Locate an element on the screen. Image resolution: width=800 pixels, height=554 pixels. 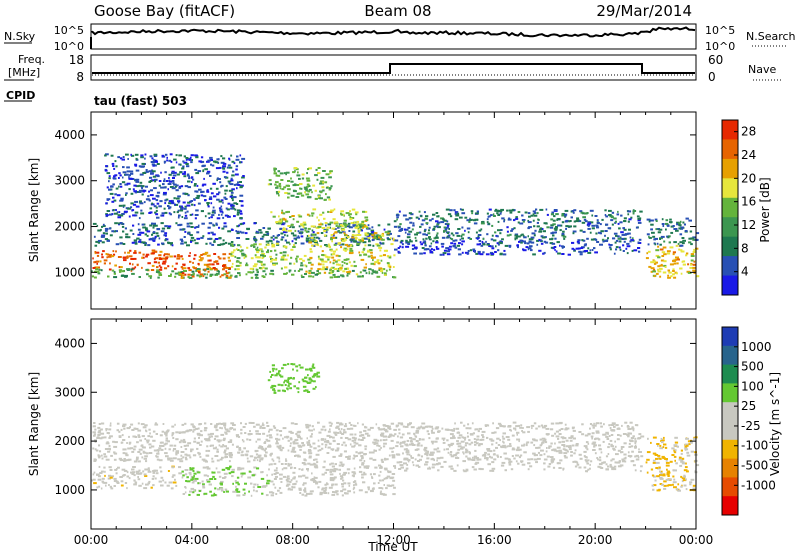
date-title: 29/Mar/2014 is located at coordinates (644, 11).